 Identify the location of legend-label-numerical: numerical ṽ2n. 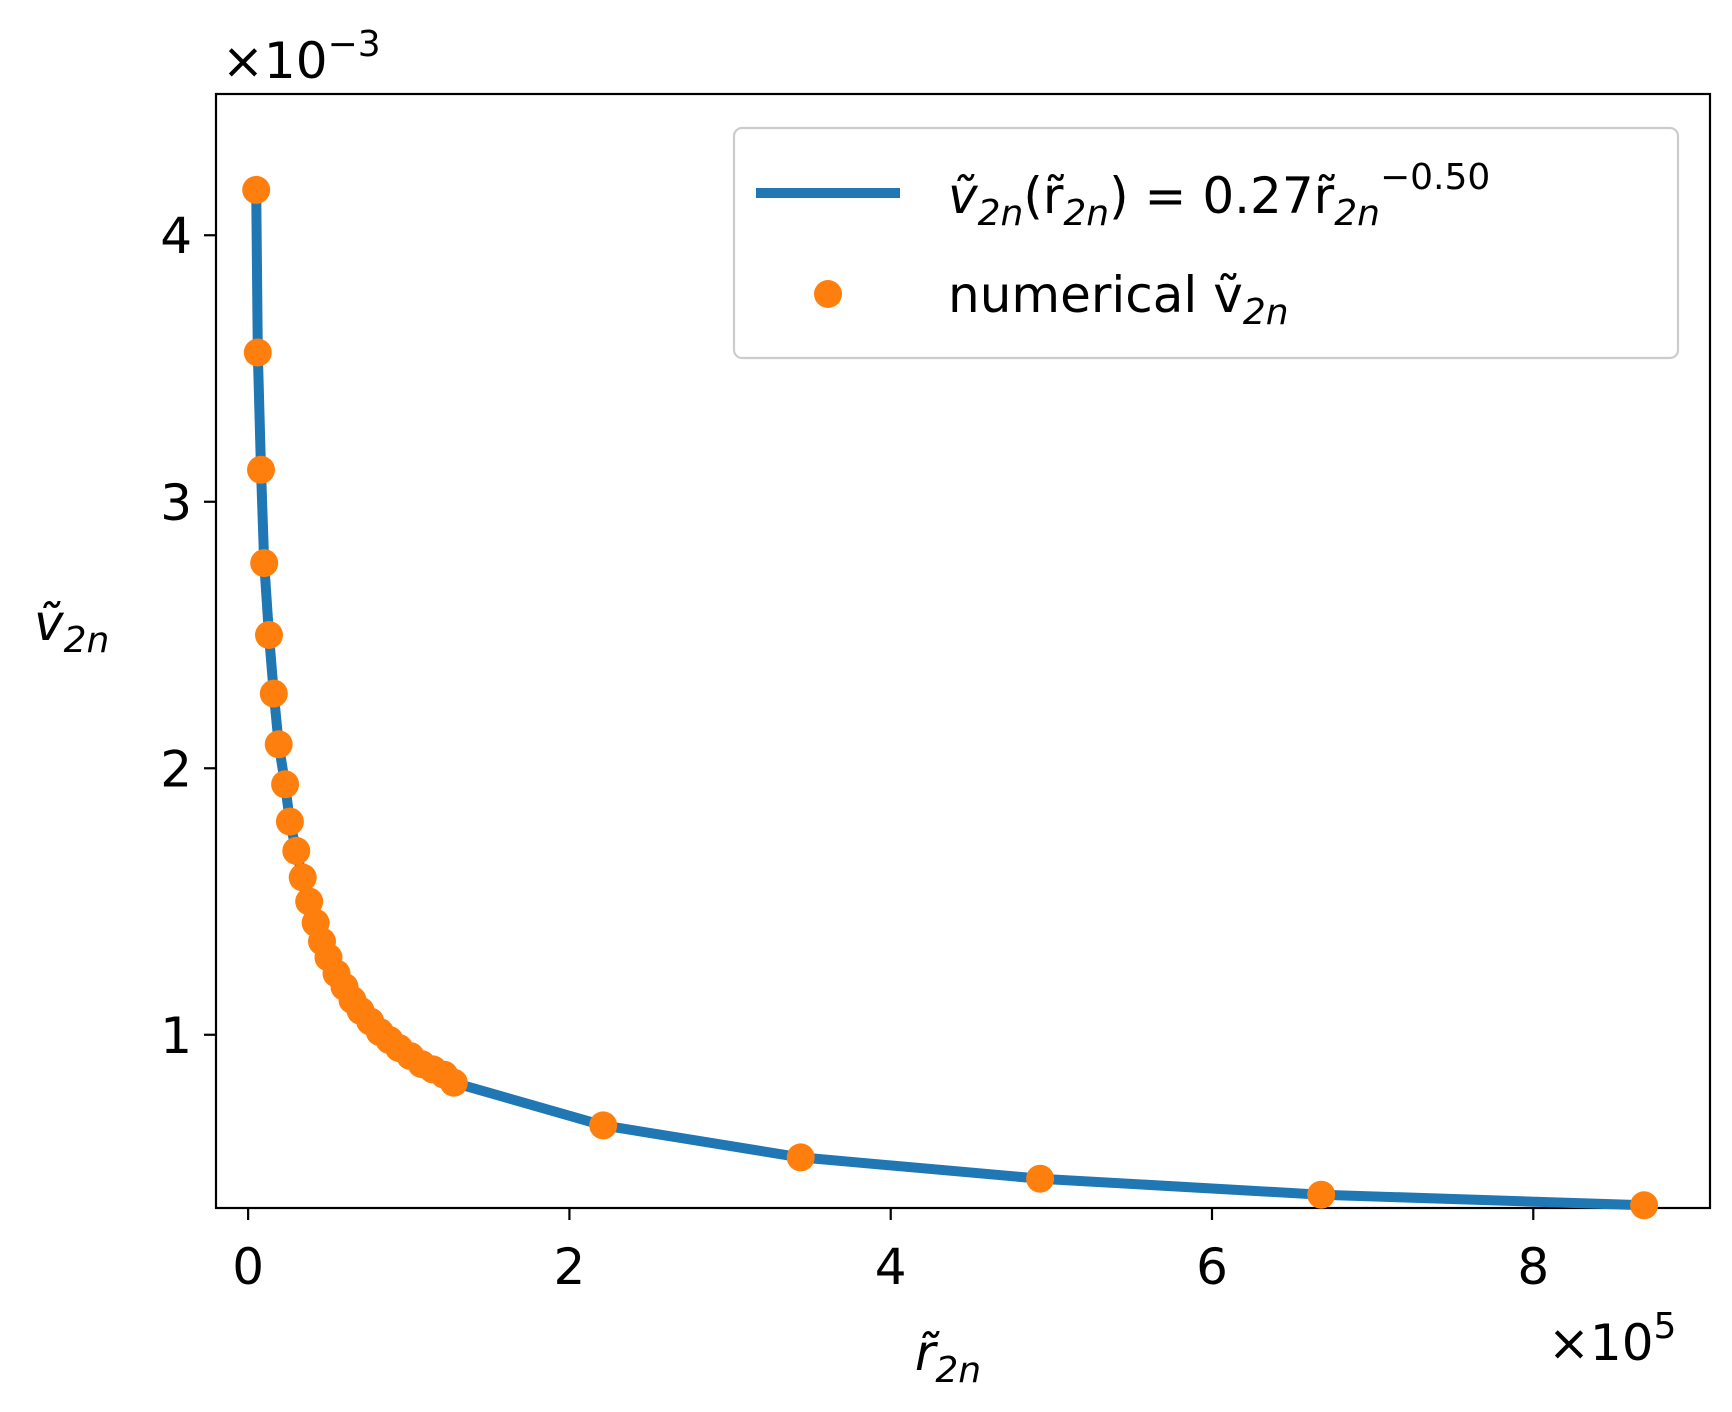
(1118, 299).